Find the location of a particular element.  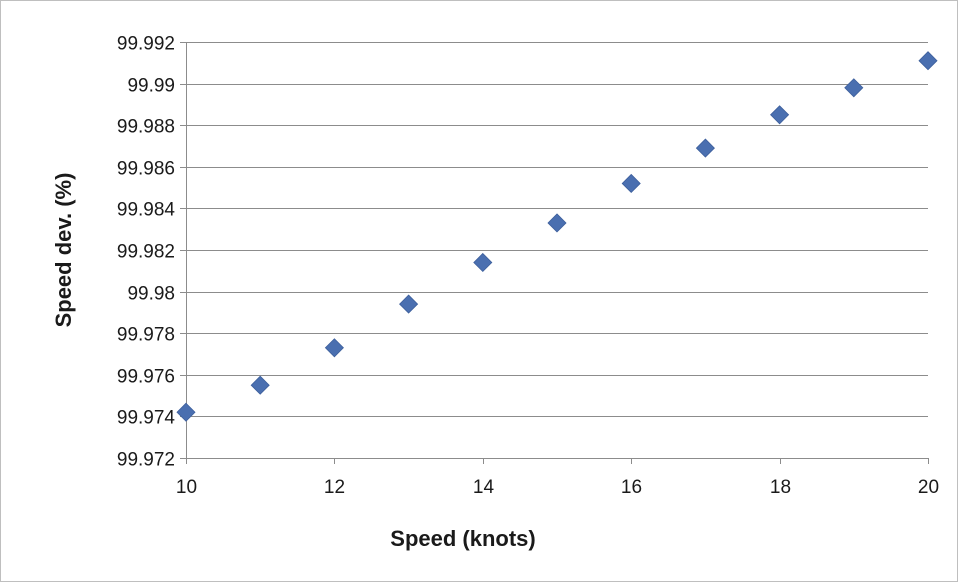

y-tick-label: 99.982 is located at coordinates (146, 252).